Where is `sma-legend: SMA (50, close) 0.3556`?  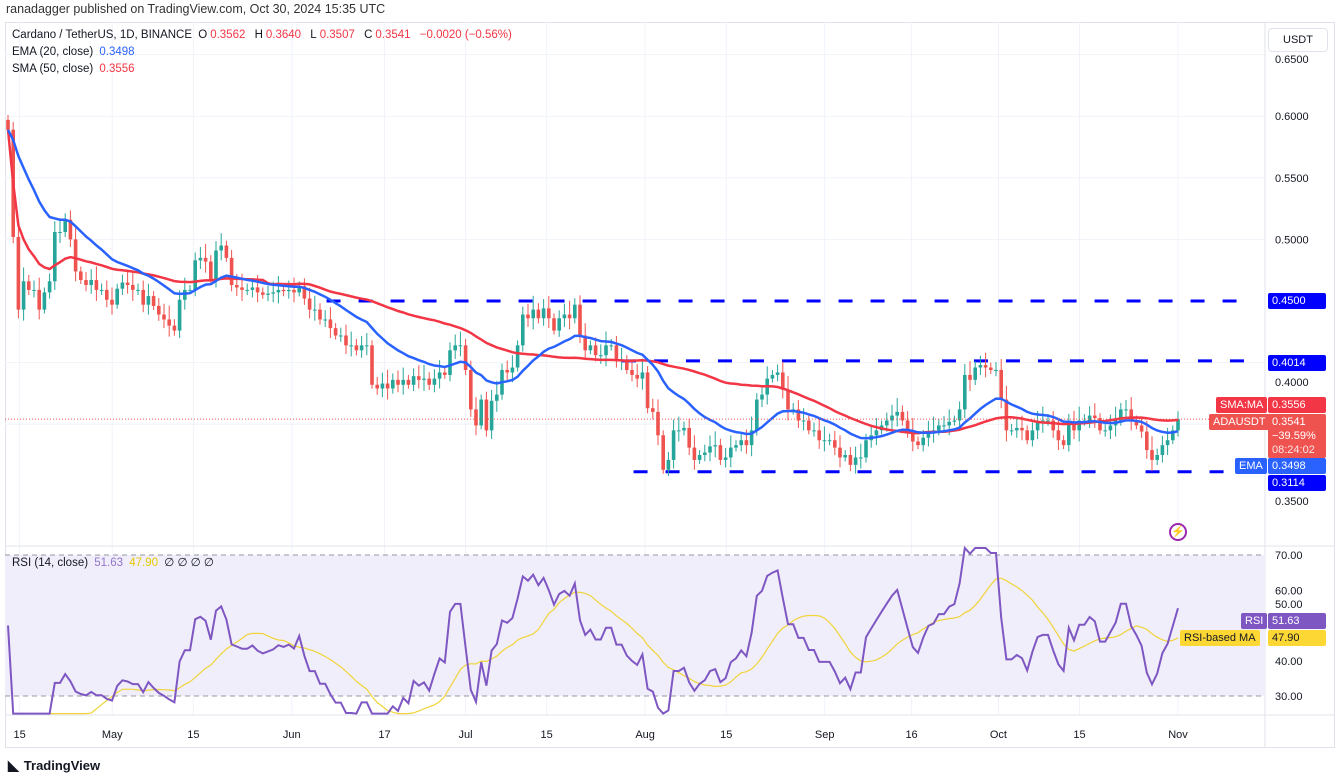
sma-legend: SMA (50, close) 0.3556 is located at coordinates (75, 69).